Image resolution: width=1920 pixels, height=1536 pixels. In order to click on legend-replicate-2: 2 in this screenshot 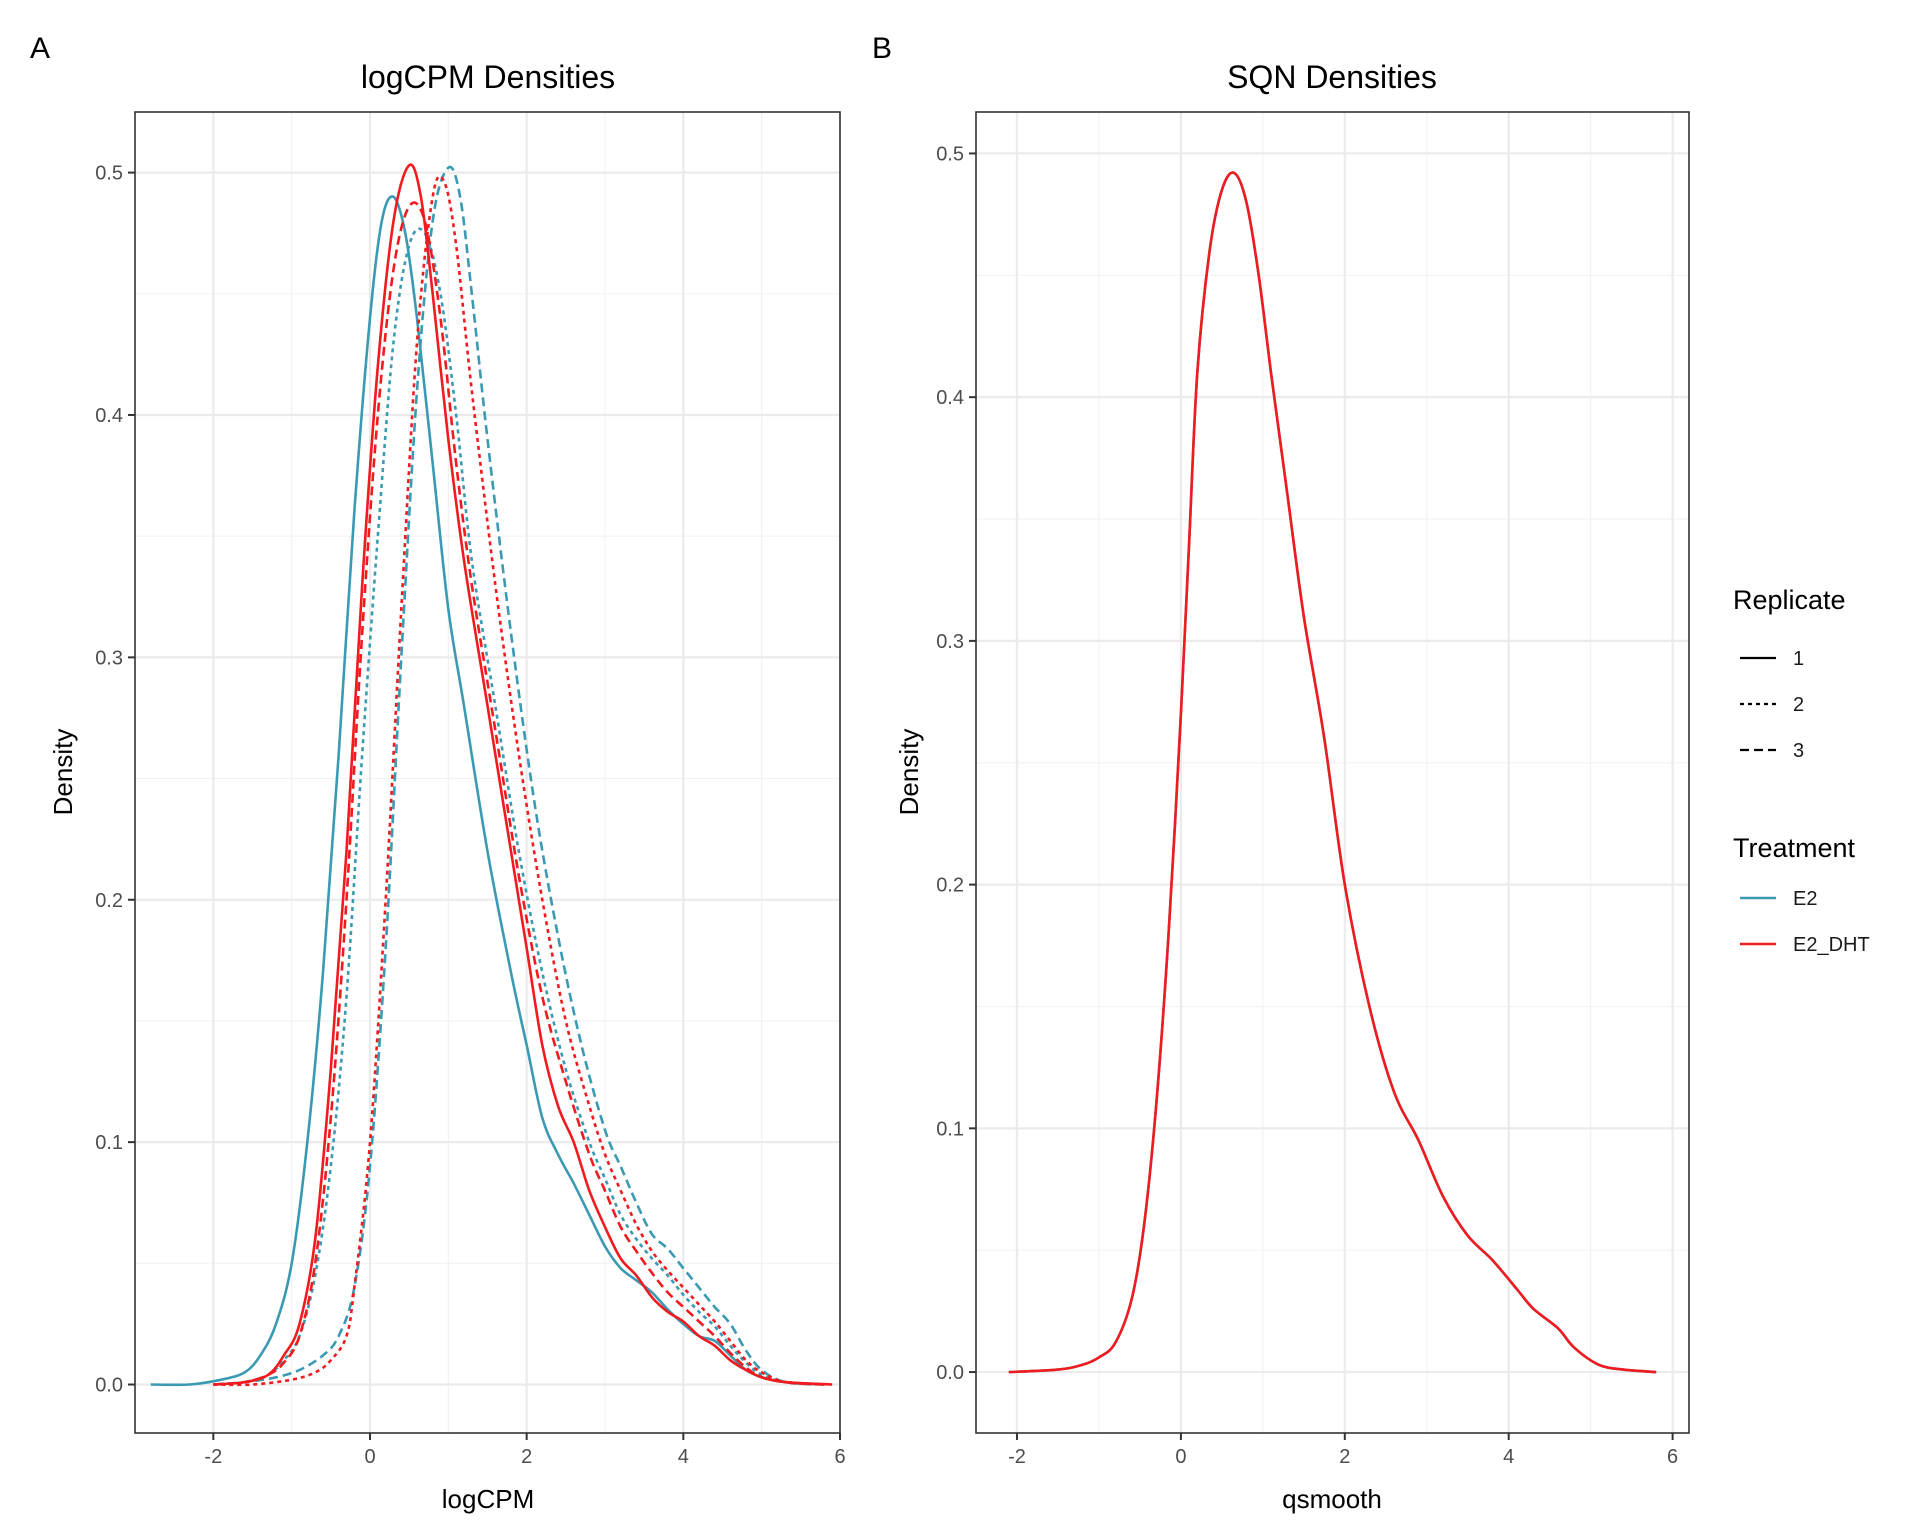, I will do `click(1772, 705)`.